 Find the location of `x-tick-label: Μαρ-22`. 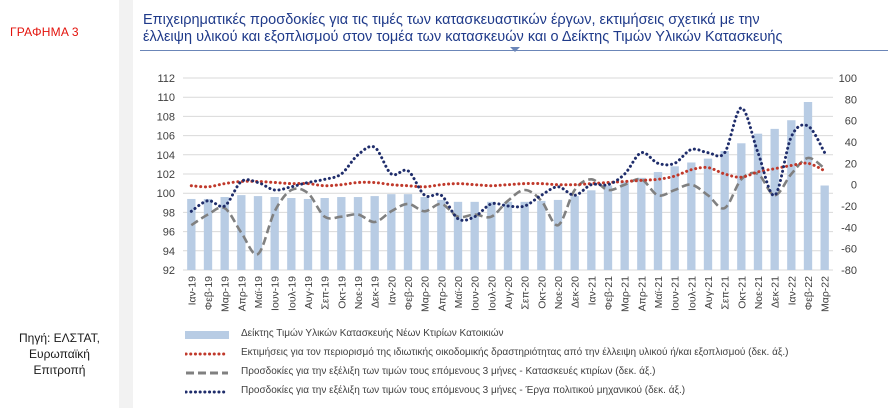

x-tick-label: Μαρ-22 is located at coordinates (826, 294).